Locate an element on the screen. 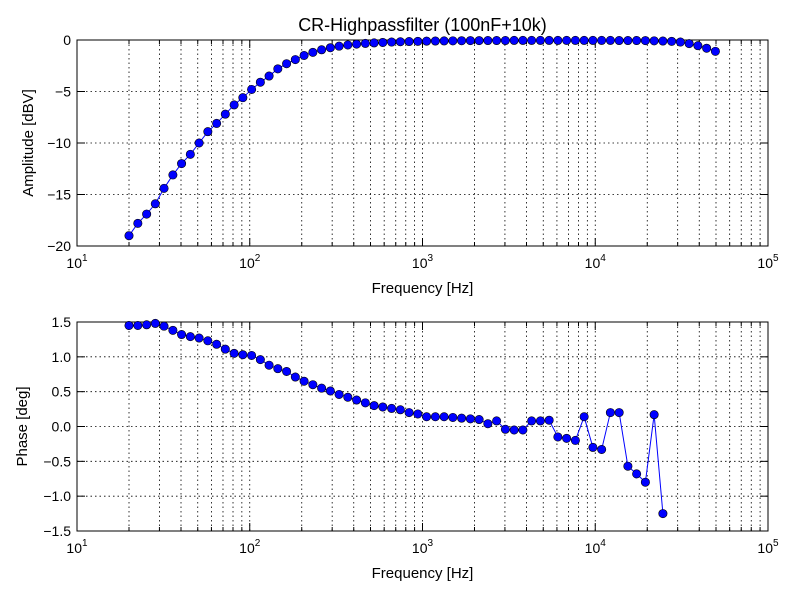 This screenshot has height=600, width=800. y-tick-label: 1.5 is located at coordinates (62, 322).